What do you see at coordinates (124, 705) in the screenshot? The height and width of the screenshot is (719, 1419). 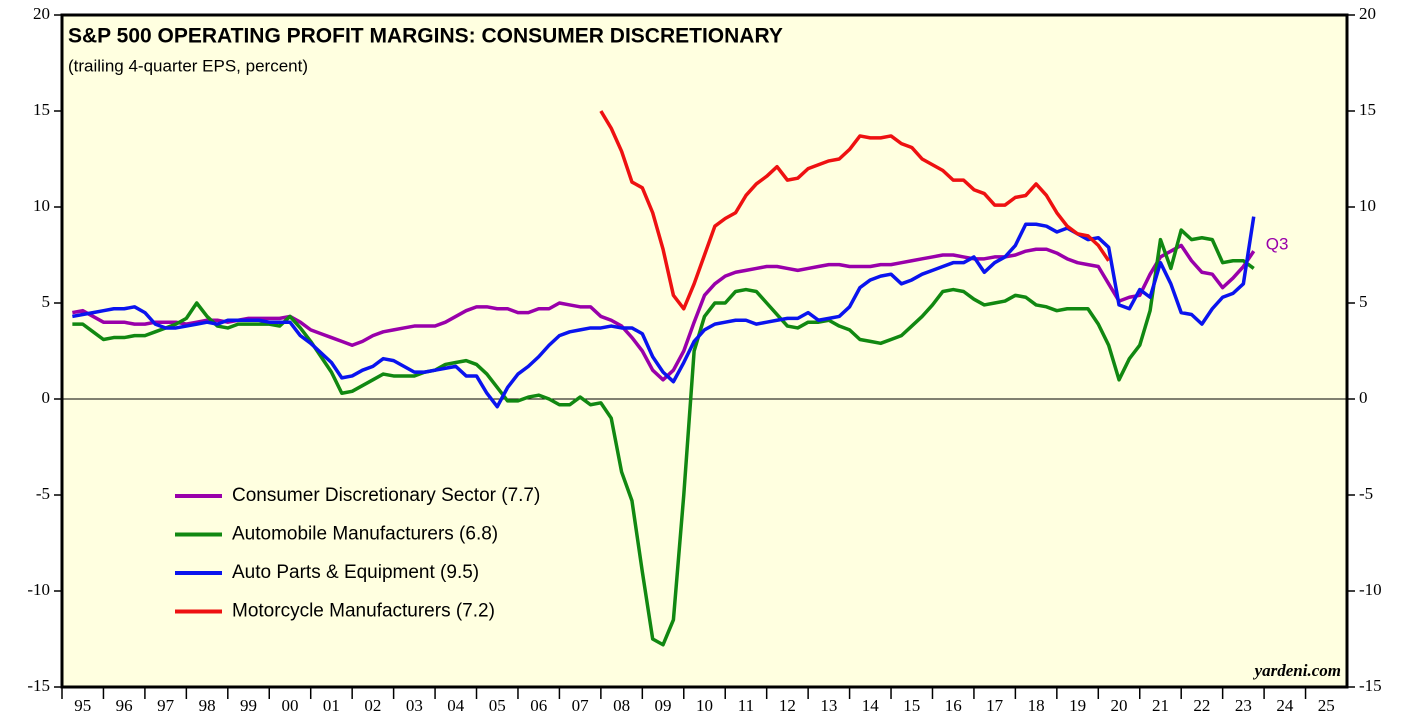 I see `x-tick-label: 96` at bounding box center [124, 705].